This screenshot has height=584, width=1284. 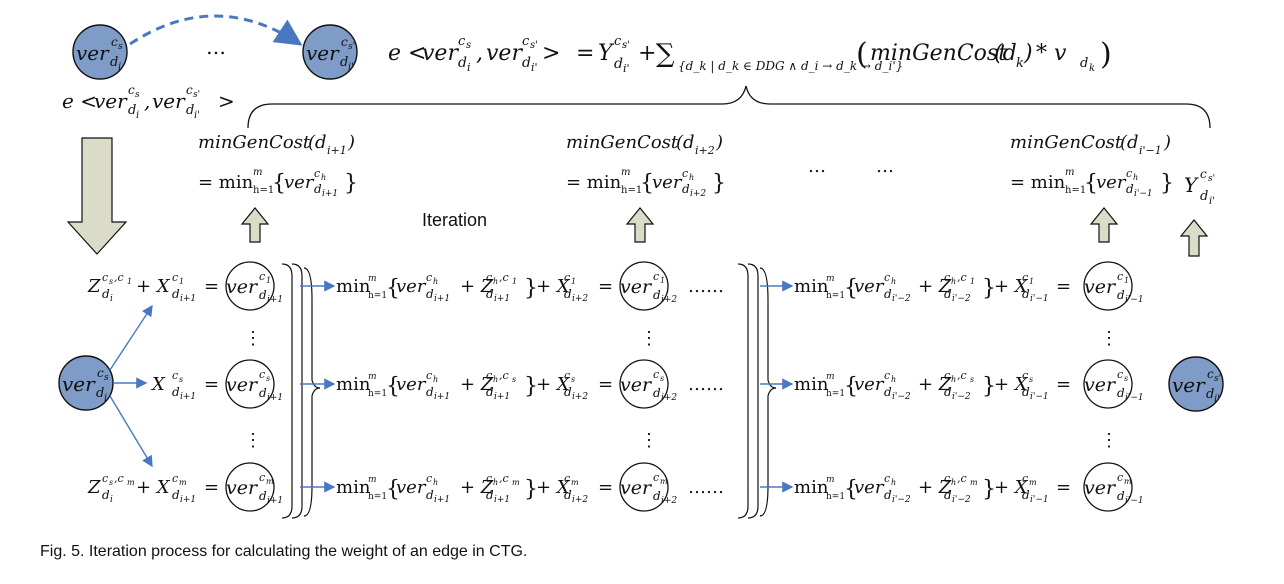 What do you see at coordinates (330, 52) in the screenshot?
I see `top-node-right: ver d i' c s'` at bounding box center [330, 52].